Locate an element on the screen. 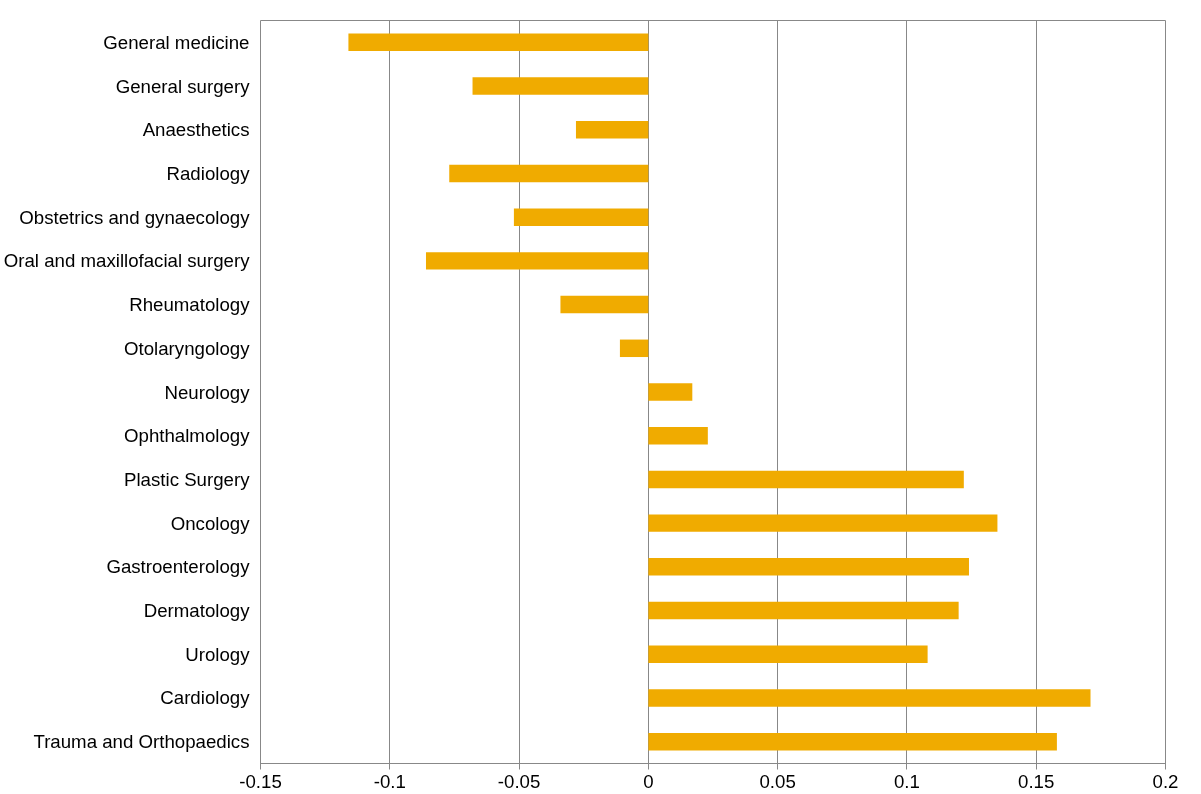 The width and height of the screenshot is (1201, 794). x-tick-label: -0.1 is located at coordinates (389, 781).